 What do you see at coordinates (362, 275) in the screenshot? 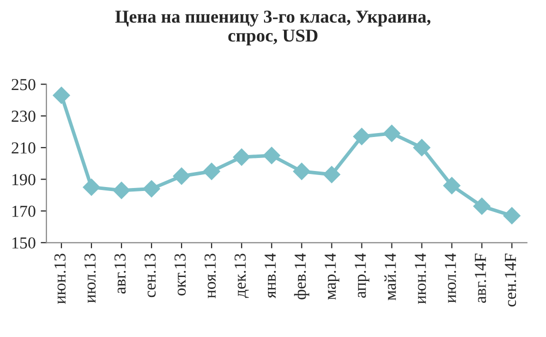
I see `x-tick-label: апр.14` at bounding box center [362, 275].